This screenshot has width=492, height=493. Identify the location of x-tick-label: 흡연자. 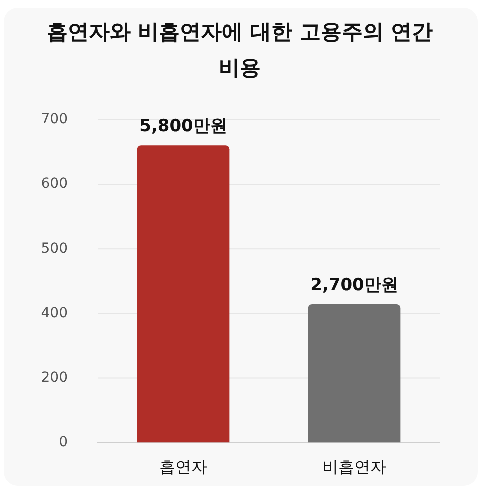
(184, 467).